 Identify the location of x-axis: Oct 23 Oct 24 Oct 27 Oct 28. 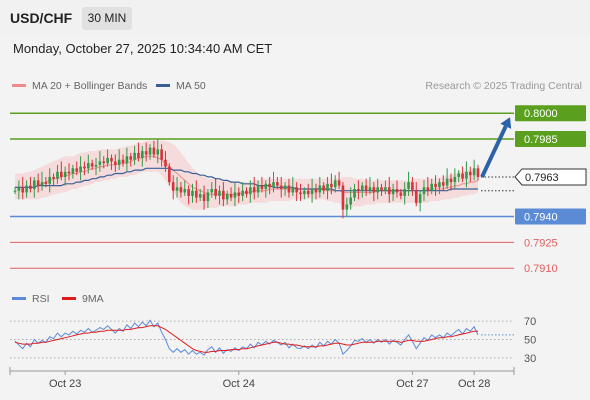
(262, 378).